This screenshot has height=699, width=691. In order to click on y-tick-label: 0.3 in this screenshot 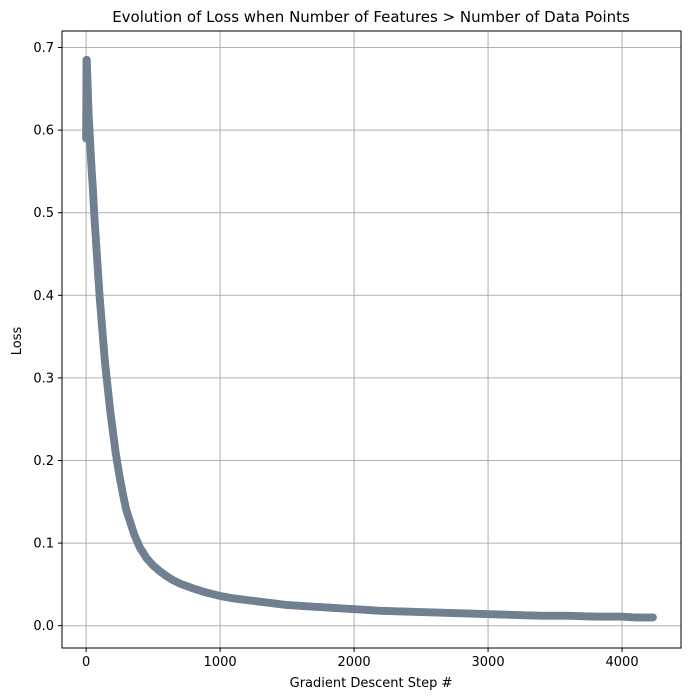, I will do `click(43, 378)`.